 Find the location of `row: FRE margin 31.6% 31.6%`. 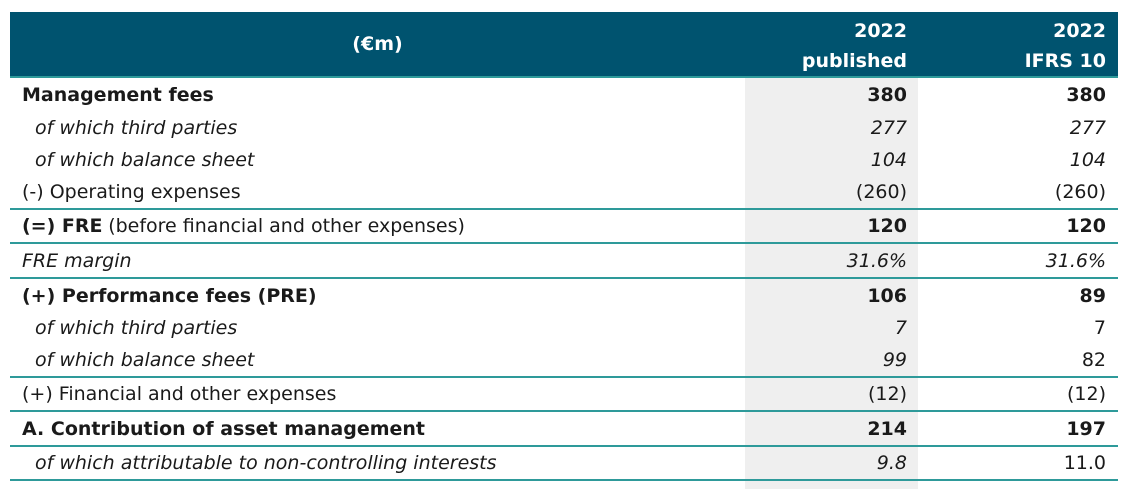

row: FRE margin 31.6% 31.6% is located at coordinates (564, 261).